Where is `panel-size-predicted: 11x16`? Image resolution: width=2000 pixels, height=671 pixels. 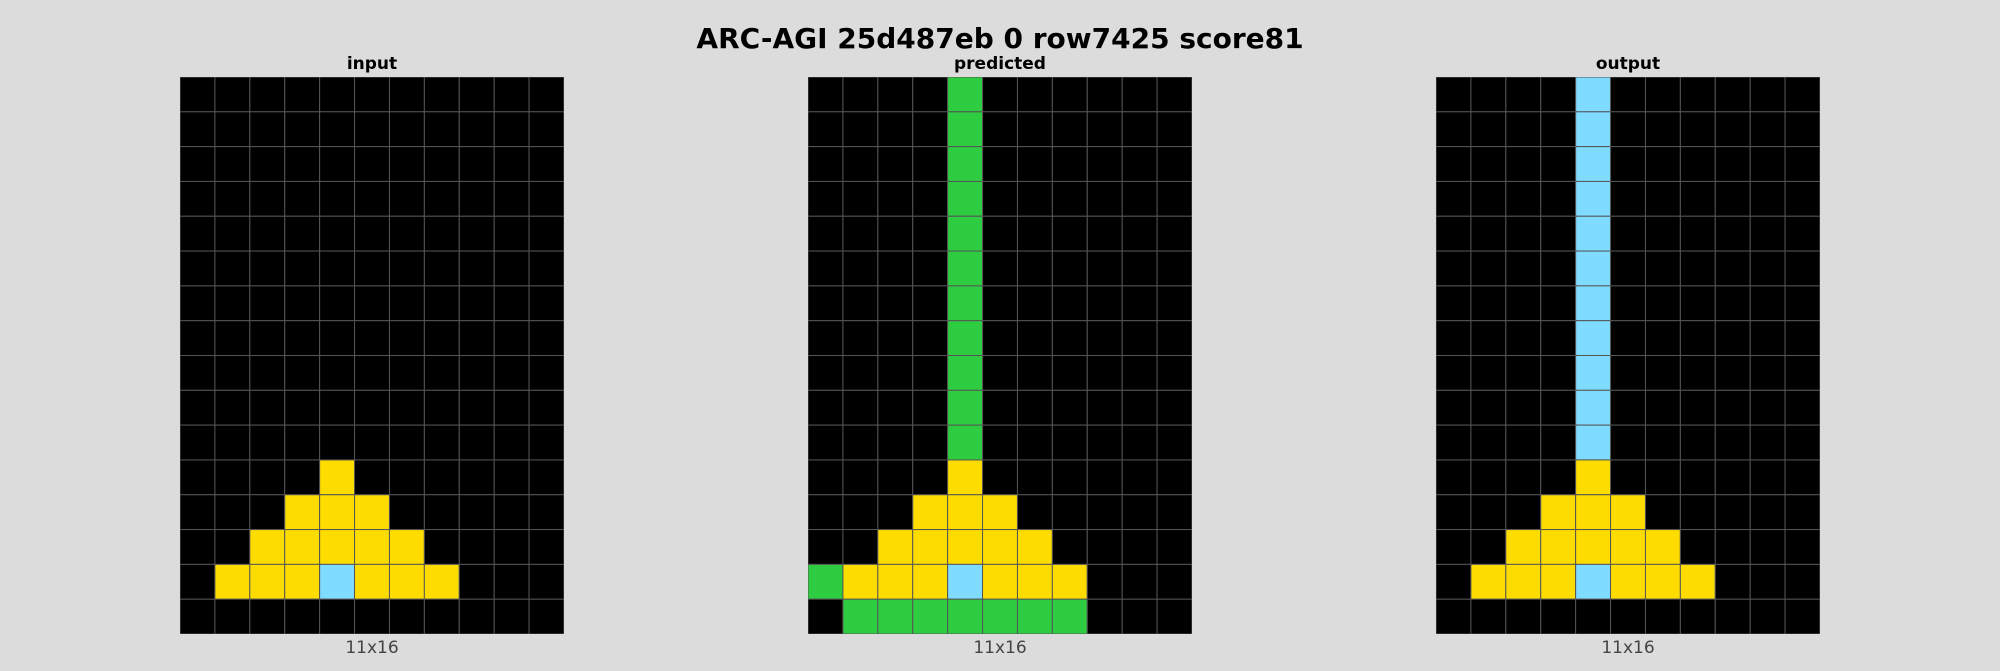 panel-size-predicted: 11x16 is located at coordinates (1000, 648).